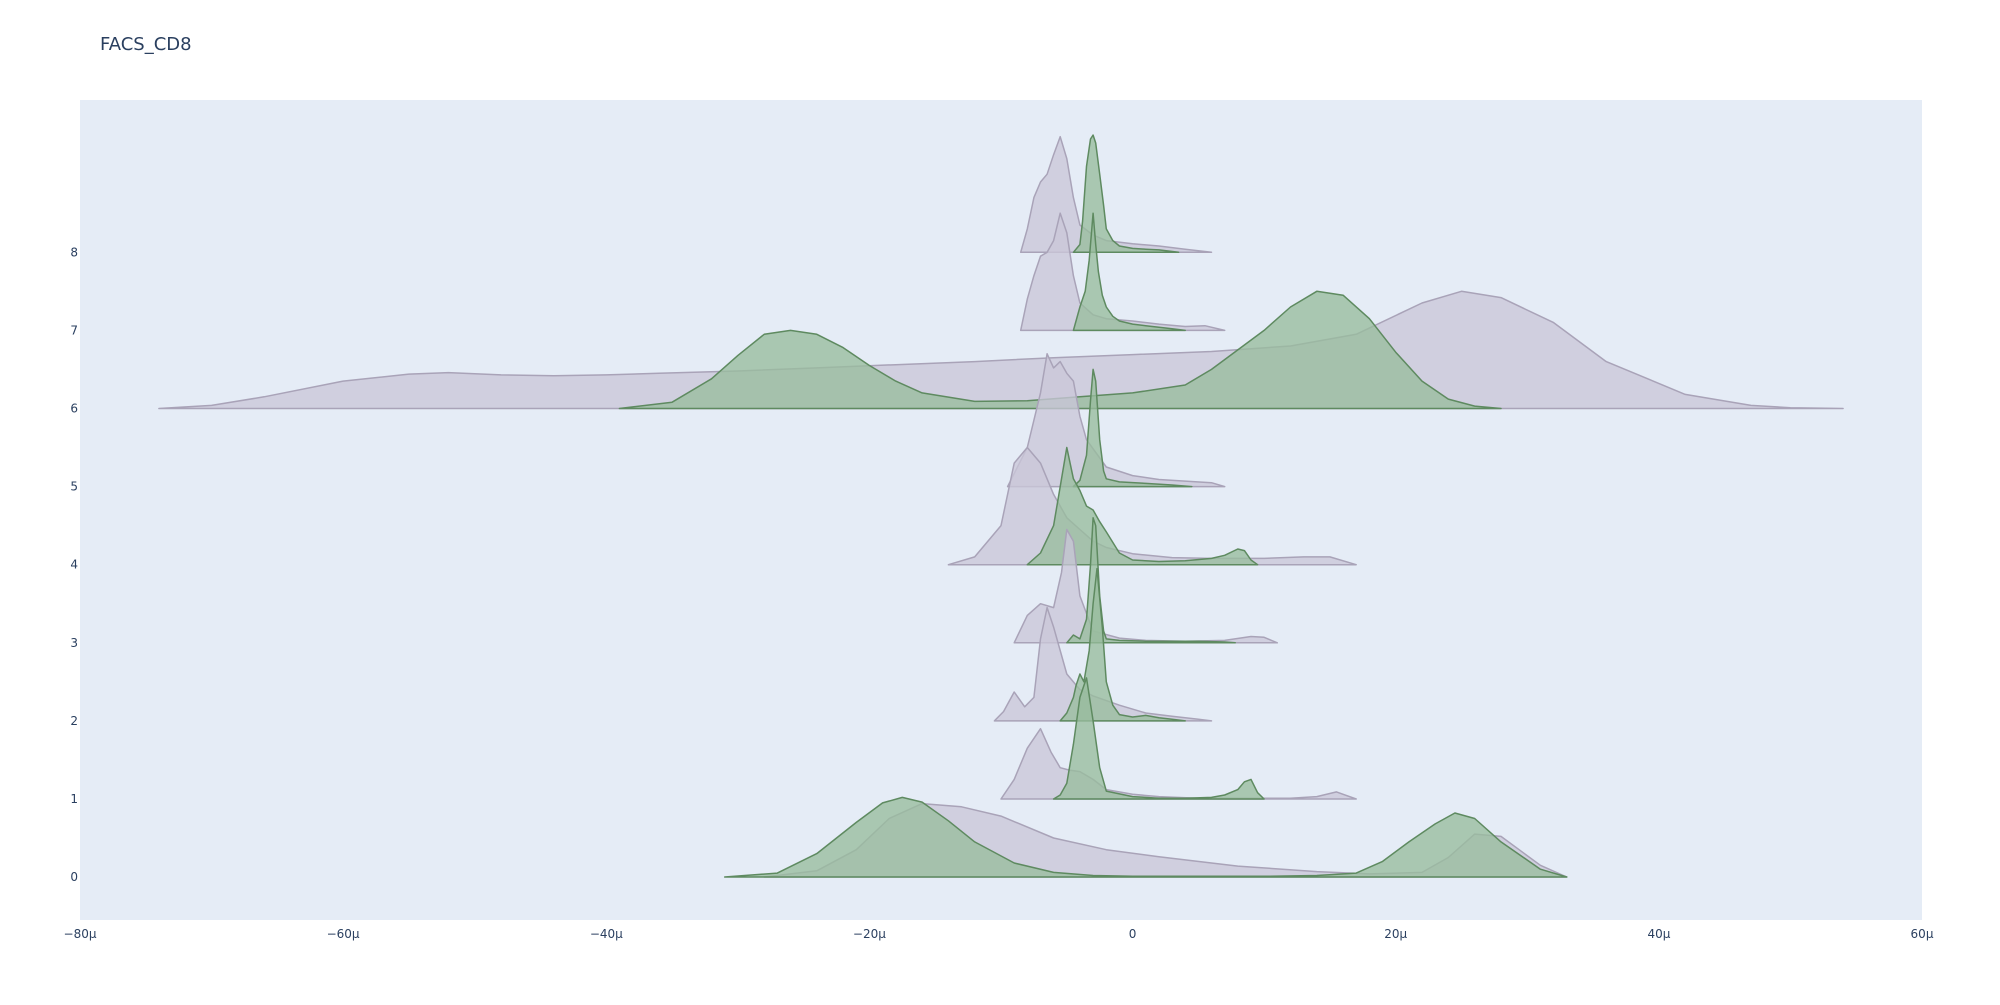 Image resolution: width=2000 pixels, height=1005 pixels. What do you see at coordinates (1395, 934) in the screenshot?
I see `x-tick-label: 20μ` at bounding box center [1395, 934].